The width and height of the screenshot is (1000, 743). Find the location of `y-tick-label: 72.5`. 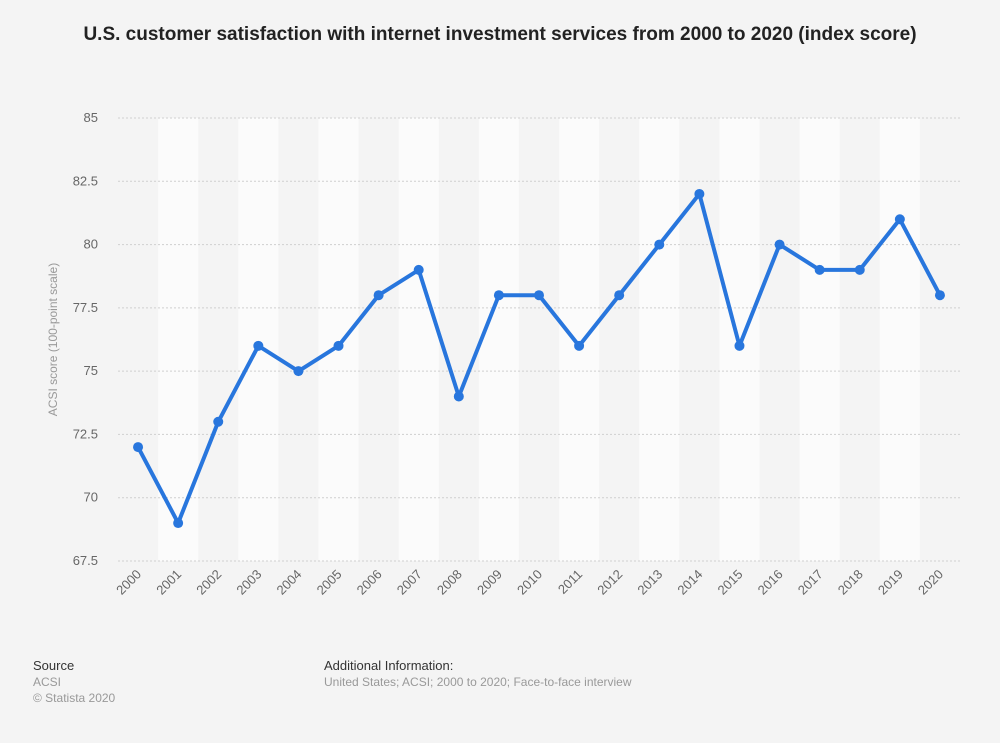

y-tick-label: 72.5 is located at coordinates (85, 433).